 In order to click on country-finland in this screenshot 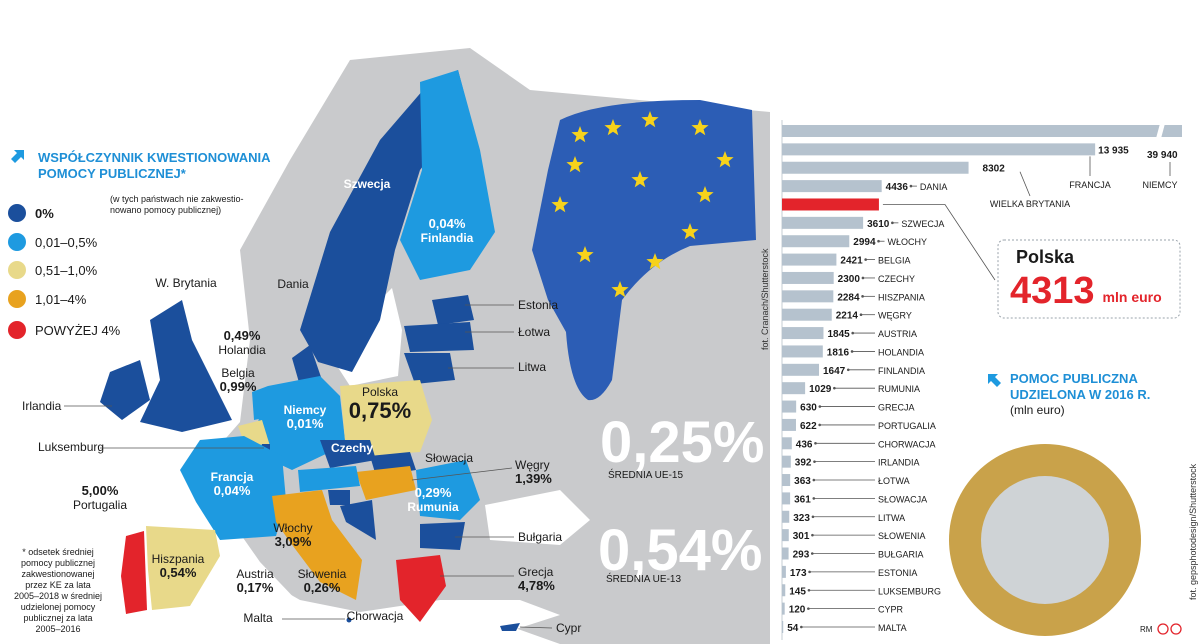, I will do `click(447, 175)`.